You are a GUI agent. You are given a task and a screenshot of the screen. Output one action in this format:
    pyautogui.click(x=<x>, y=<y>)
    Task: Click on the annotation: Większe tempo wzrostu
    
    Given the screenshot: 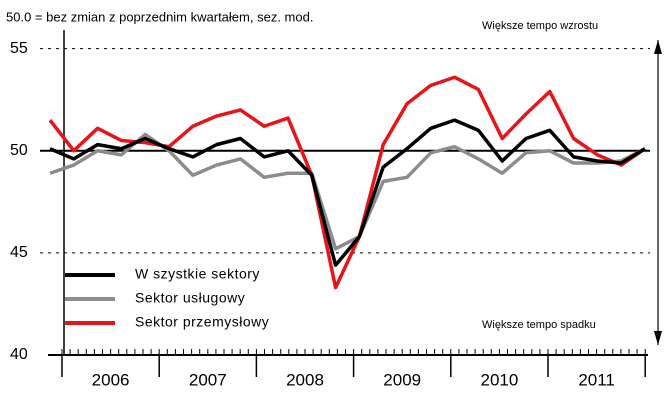 What is the action you would take?
    pyautogui.click(x=540, y=26)
    